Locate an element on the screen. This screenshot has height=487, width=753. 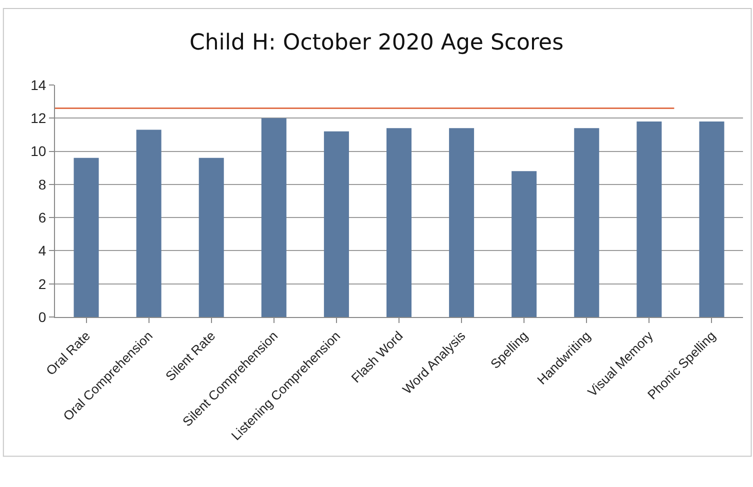
y-tick-label: 0 is located at coordinates (42, 316).